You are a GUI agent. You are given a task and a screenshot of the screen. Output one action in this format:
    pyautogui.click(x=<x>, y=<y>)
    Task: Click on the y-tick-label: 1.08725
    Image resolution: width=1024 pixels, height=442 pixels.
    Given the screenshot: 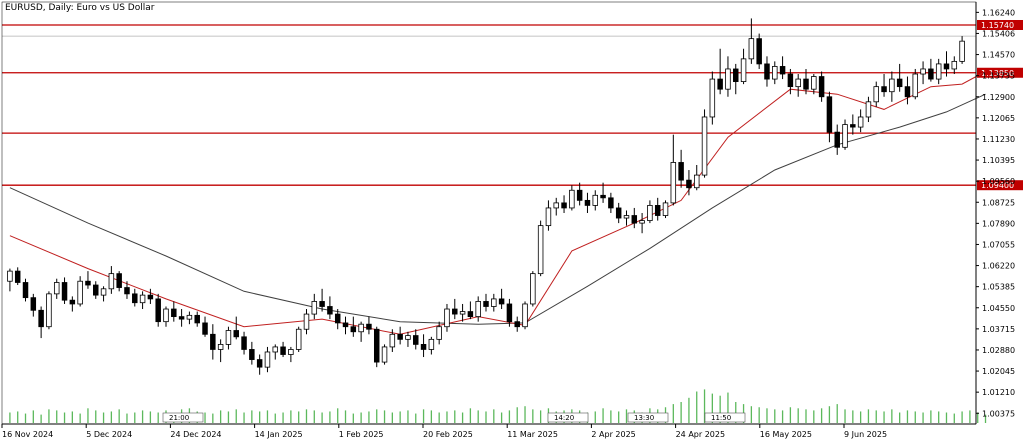 What is the action you would take?
    pyautogui.click(x=998, y=202)
    